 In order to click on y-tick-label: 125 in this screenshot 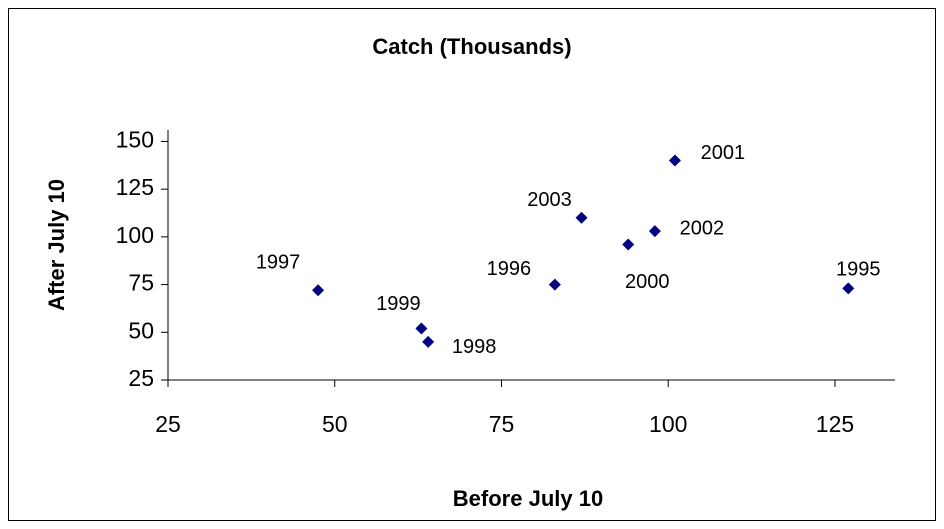, I will do `click(135, 187)`.